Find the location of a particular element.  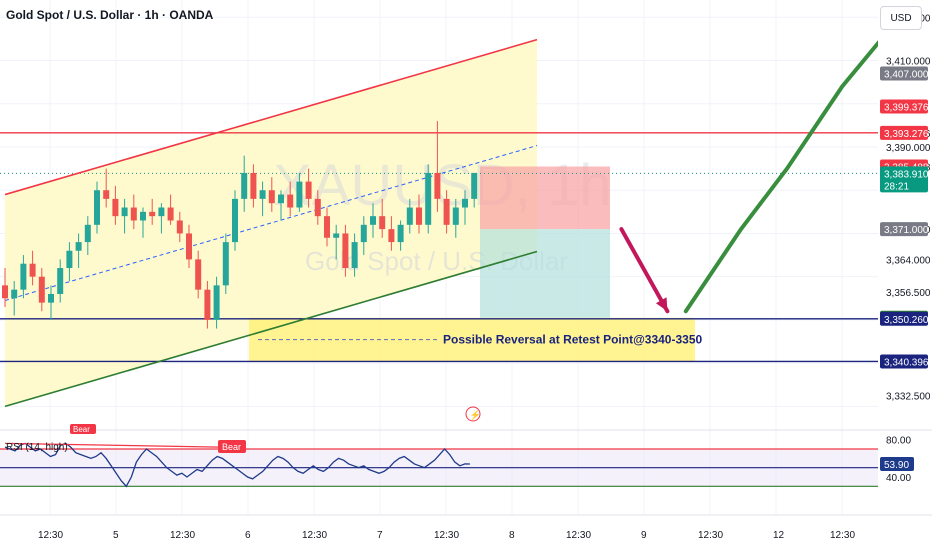

rsi-title: RSI (14, high) is located at coordinates (37, 447).